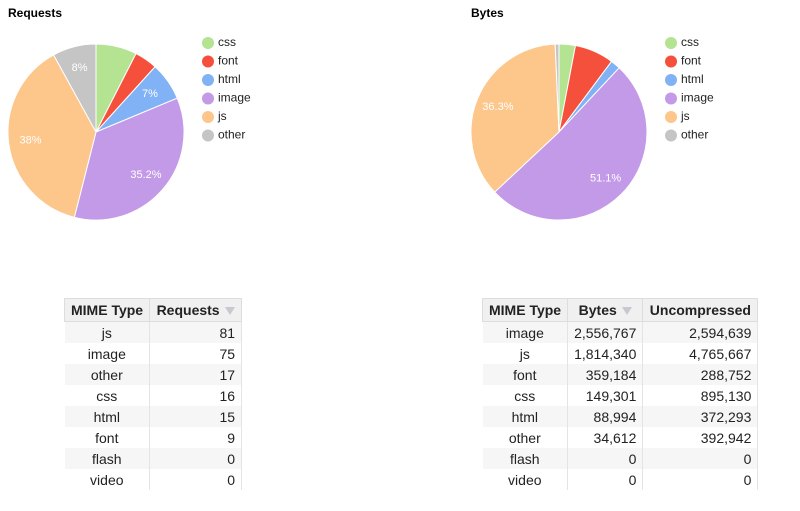 This screenshot has width=800, height=511. I want to click on table-row: html 15, so click(153, 416).